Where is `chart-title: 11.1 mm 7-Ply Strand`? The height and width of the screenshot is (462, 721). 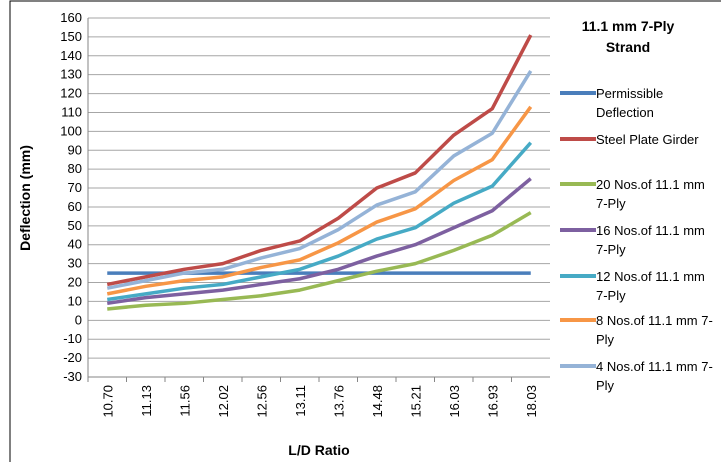 chart-title: 11.1 mm 7-Ply Strand is located at coordinates (628, 36).